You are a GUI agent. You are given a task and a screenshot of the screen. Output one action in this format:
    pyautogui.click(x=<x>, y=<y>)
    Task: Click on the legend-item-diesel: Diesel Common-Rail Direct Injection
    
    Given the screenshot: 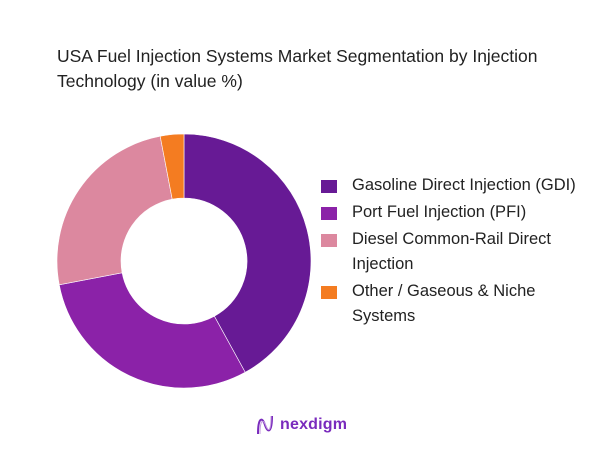 What is the action you would take?
    pyautogui.click(x=456, y=252)
    